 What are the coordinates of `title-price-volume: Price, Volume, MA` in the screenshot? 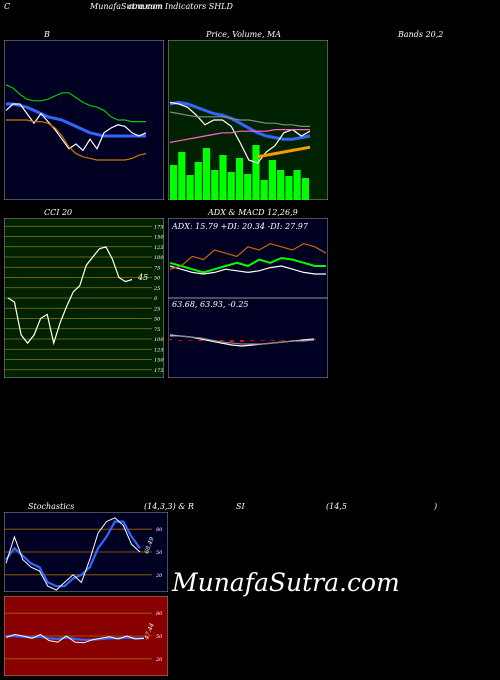 It's located at (244, 34).